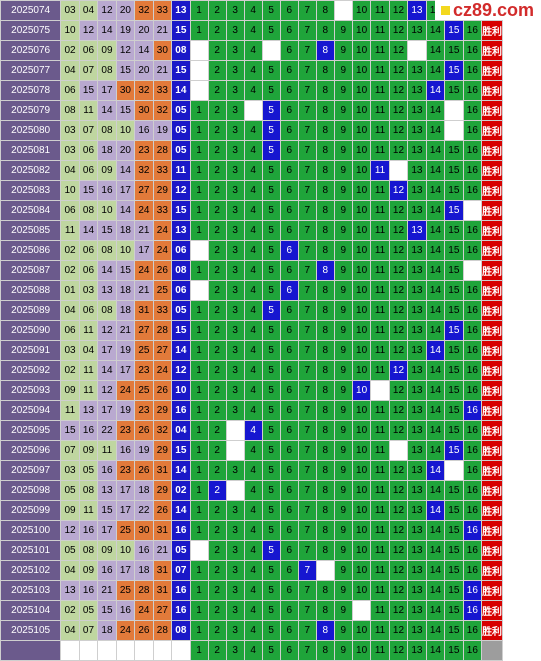 The width and height of the screenshot is (541, 661). Describe the element at coordinates (253, 650) in the screenshot. I see `pick-cell: 4` at that location.